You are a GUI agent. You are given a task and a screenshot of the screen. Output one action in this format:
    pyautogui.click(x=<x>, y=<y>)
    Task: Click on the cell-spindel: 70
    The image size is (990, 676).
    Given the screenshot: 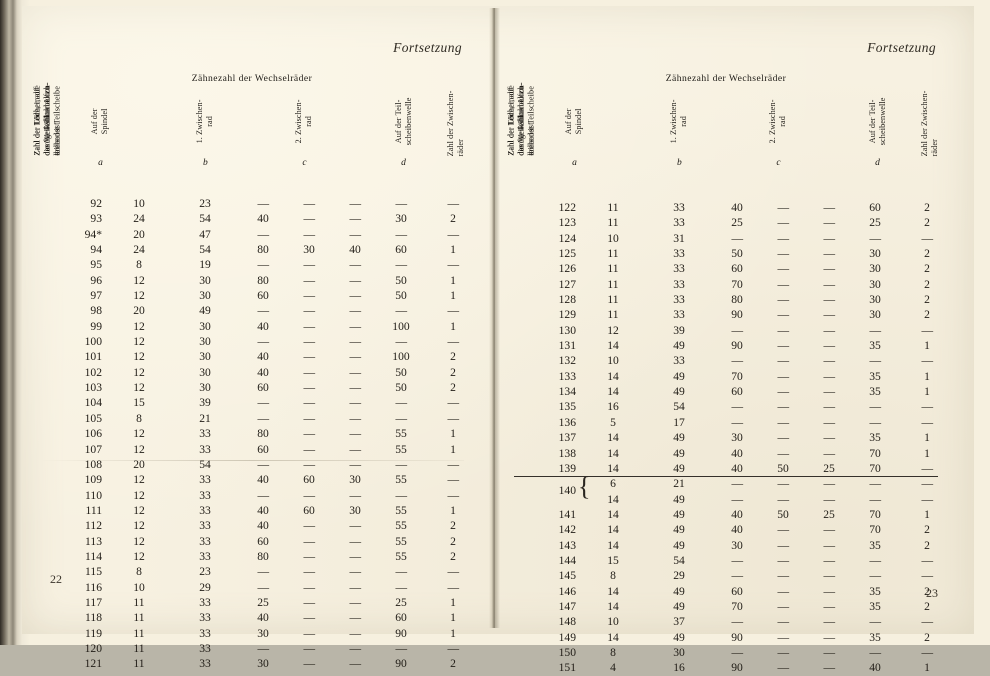 What is the action you would take?
    pyautogui.click(x=737, y=284)
    